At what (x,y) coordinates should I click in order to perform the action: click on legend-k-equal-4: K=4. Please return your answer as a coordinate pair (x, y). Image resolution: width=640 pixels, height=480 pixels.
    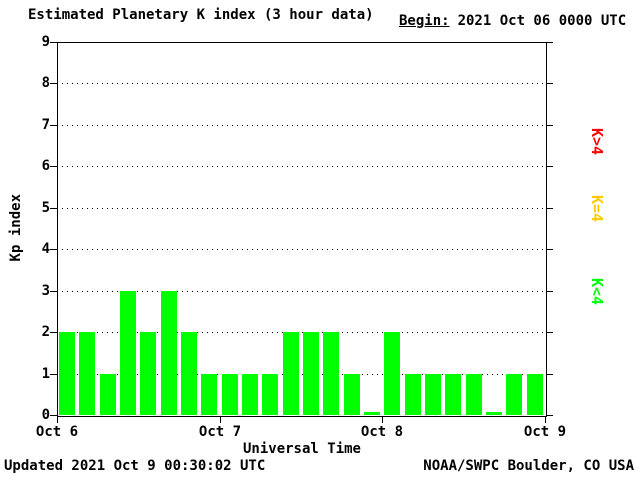
    Looking at the image, I should click on (597, 209).